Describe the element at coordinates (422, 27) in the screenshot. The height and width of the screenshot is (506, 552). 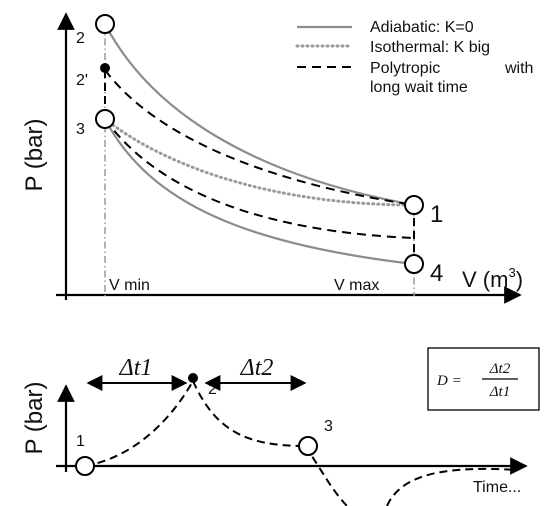
I see `legend-adiabatic-label: Adiabatic: K=0` at that location.